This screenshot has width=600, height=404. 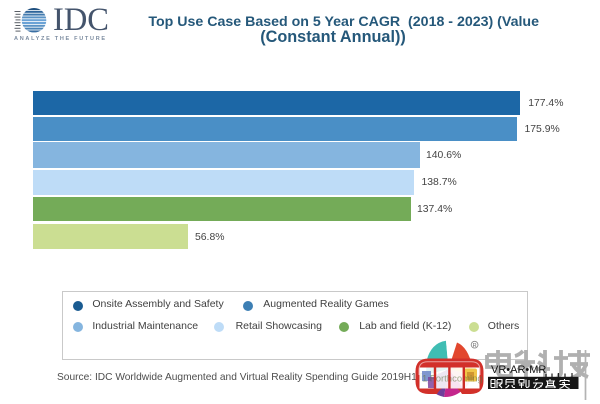 What do you see at coordinates (475, 346) in the screenshot?
I see `svg-text: R` at bounding box center [475, 346].